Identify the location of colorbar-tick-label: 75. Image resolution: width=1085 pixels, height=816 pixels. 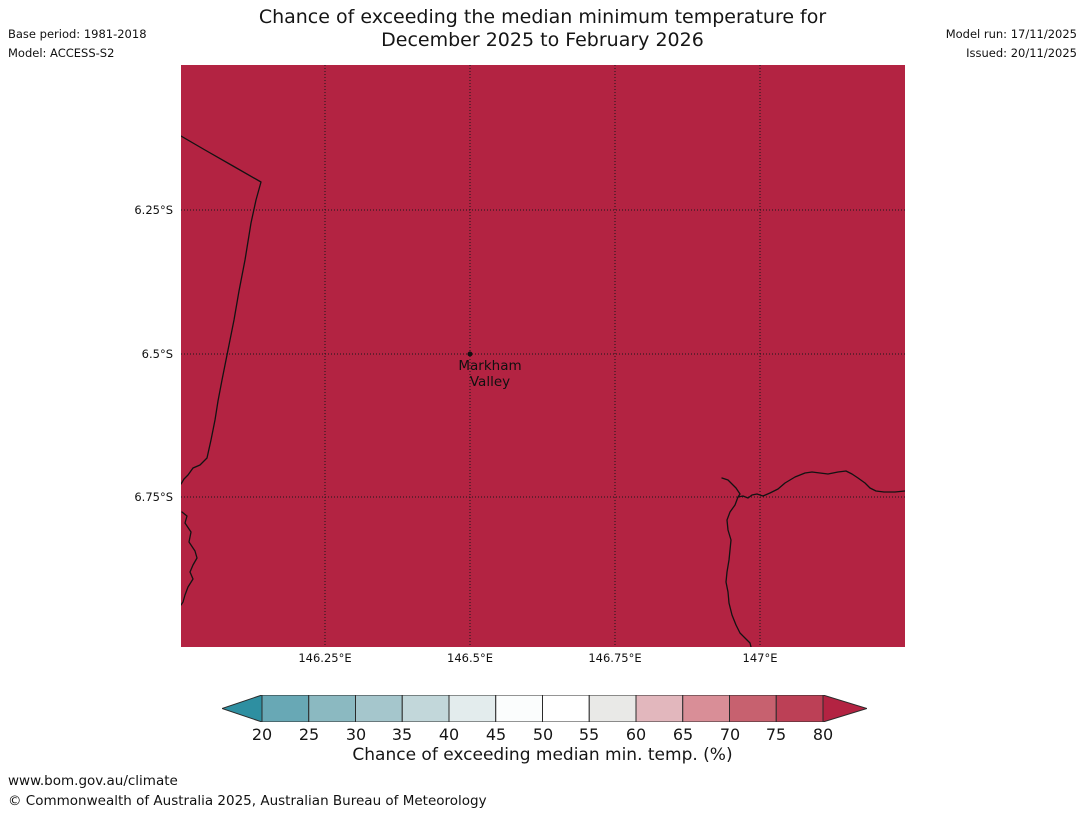
(776, 734).